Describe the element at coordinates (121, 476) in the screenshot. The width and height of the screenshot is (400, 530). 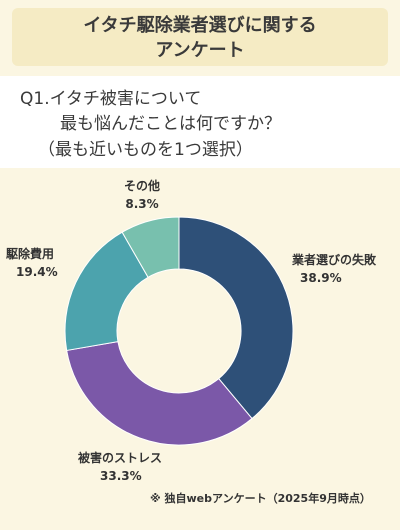
I see `slice-value-2: 33.3%` at that location.